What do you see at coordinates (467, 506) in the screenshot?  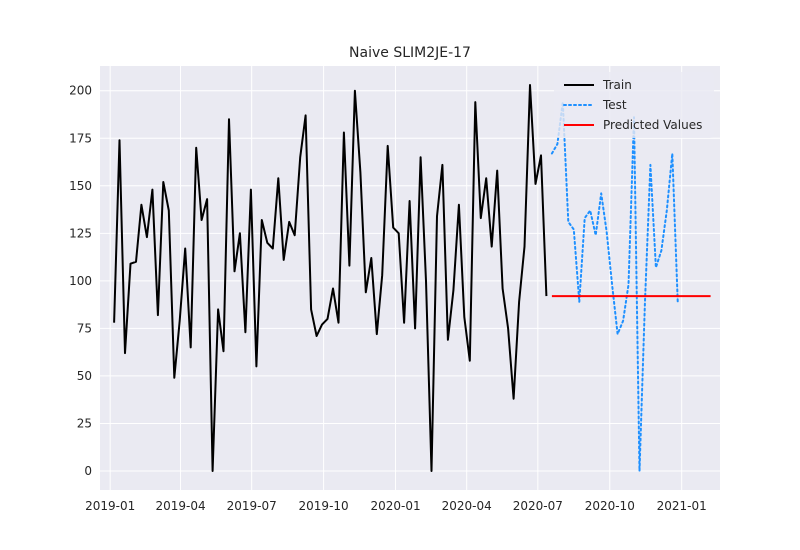 I see `x-tick-label: 2020-04` at bounding box center [467, 506].